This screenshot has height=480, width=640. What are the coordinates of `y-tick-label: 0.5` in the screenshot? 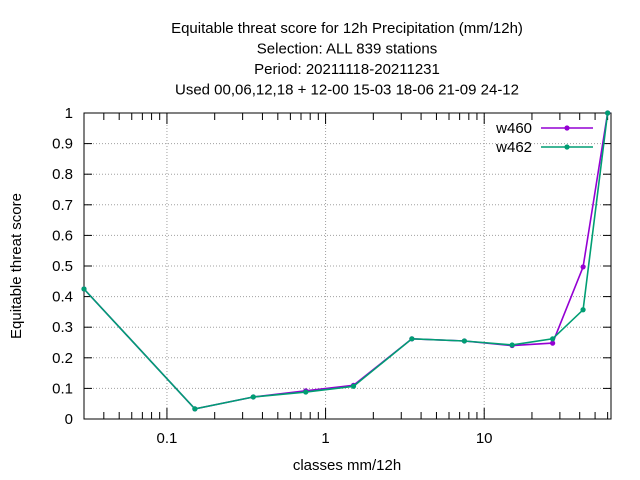 It's located at (62, 266).